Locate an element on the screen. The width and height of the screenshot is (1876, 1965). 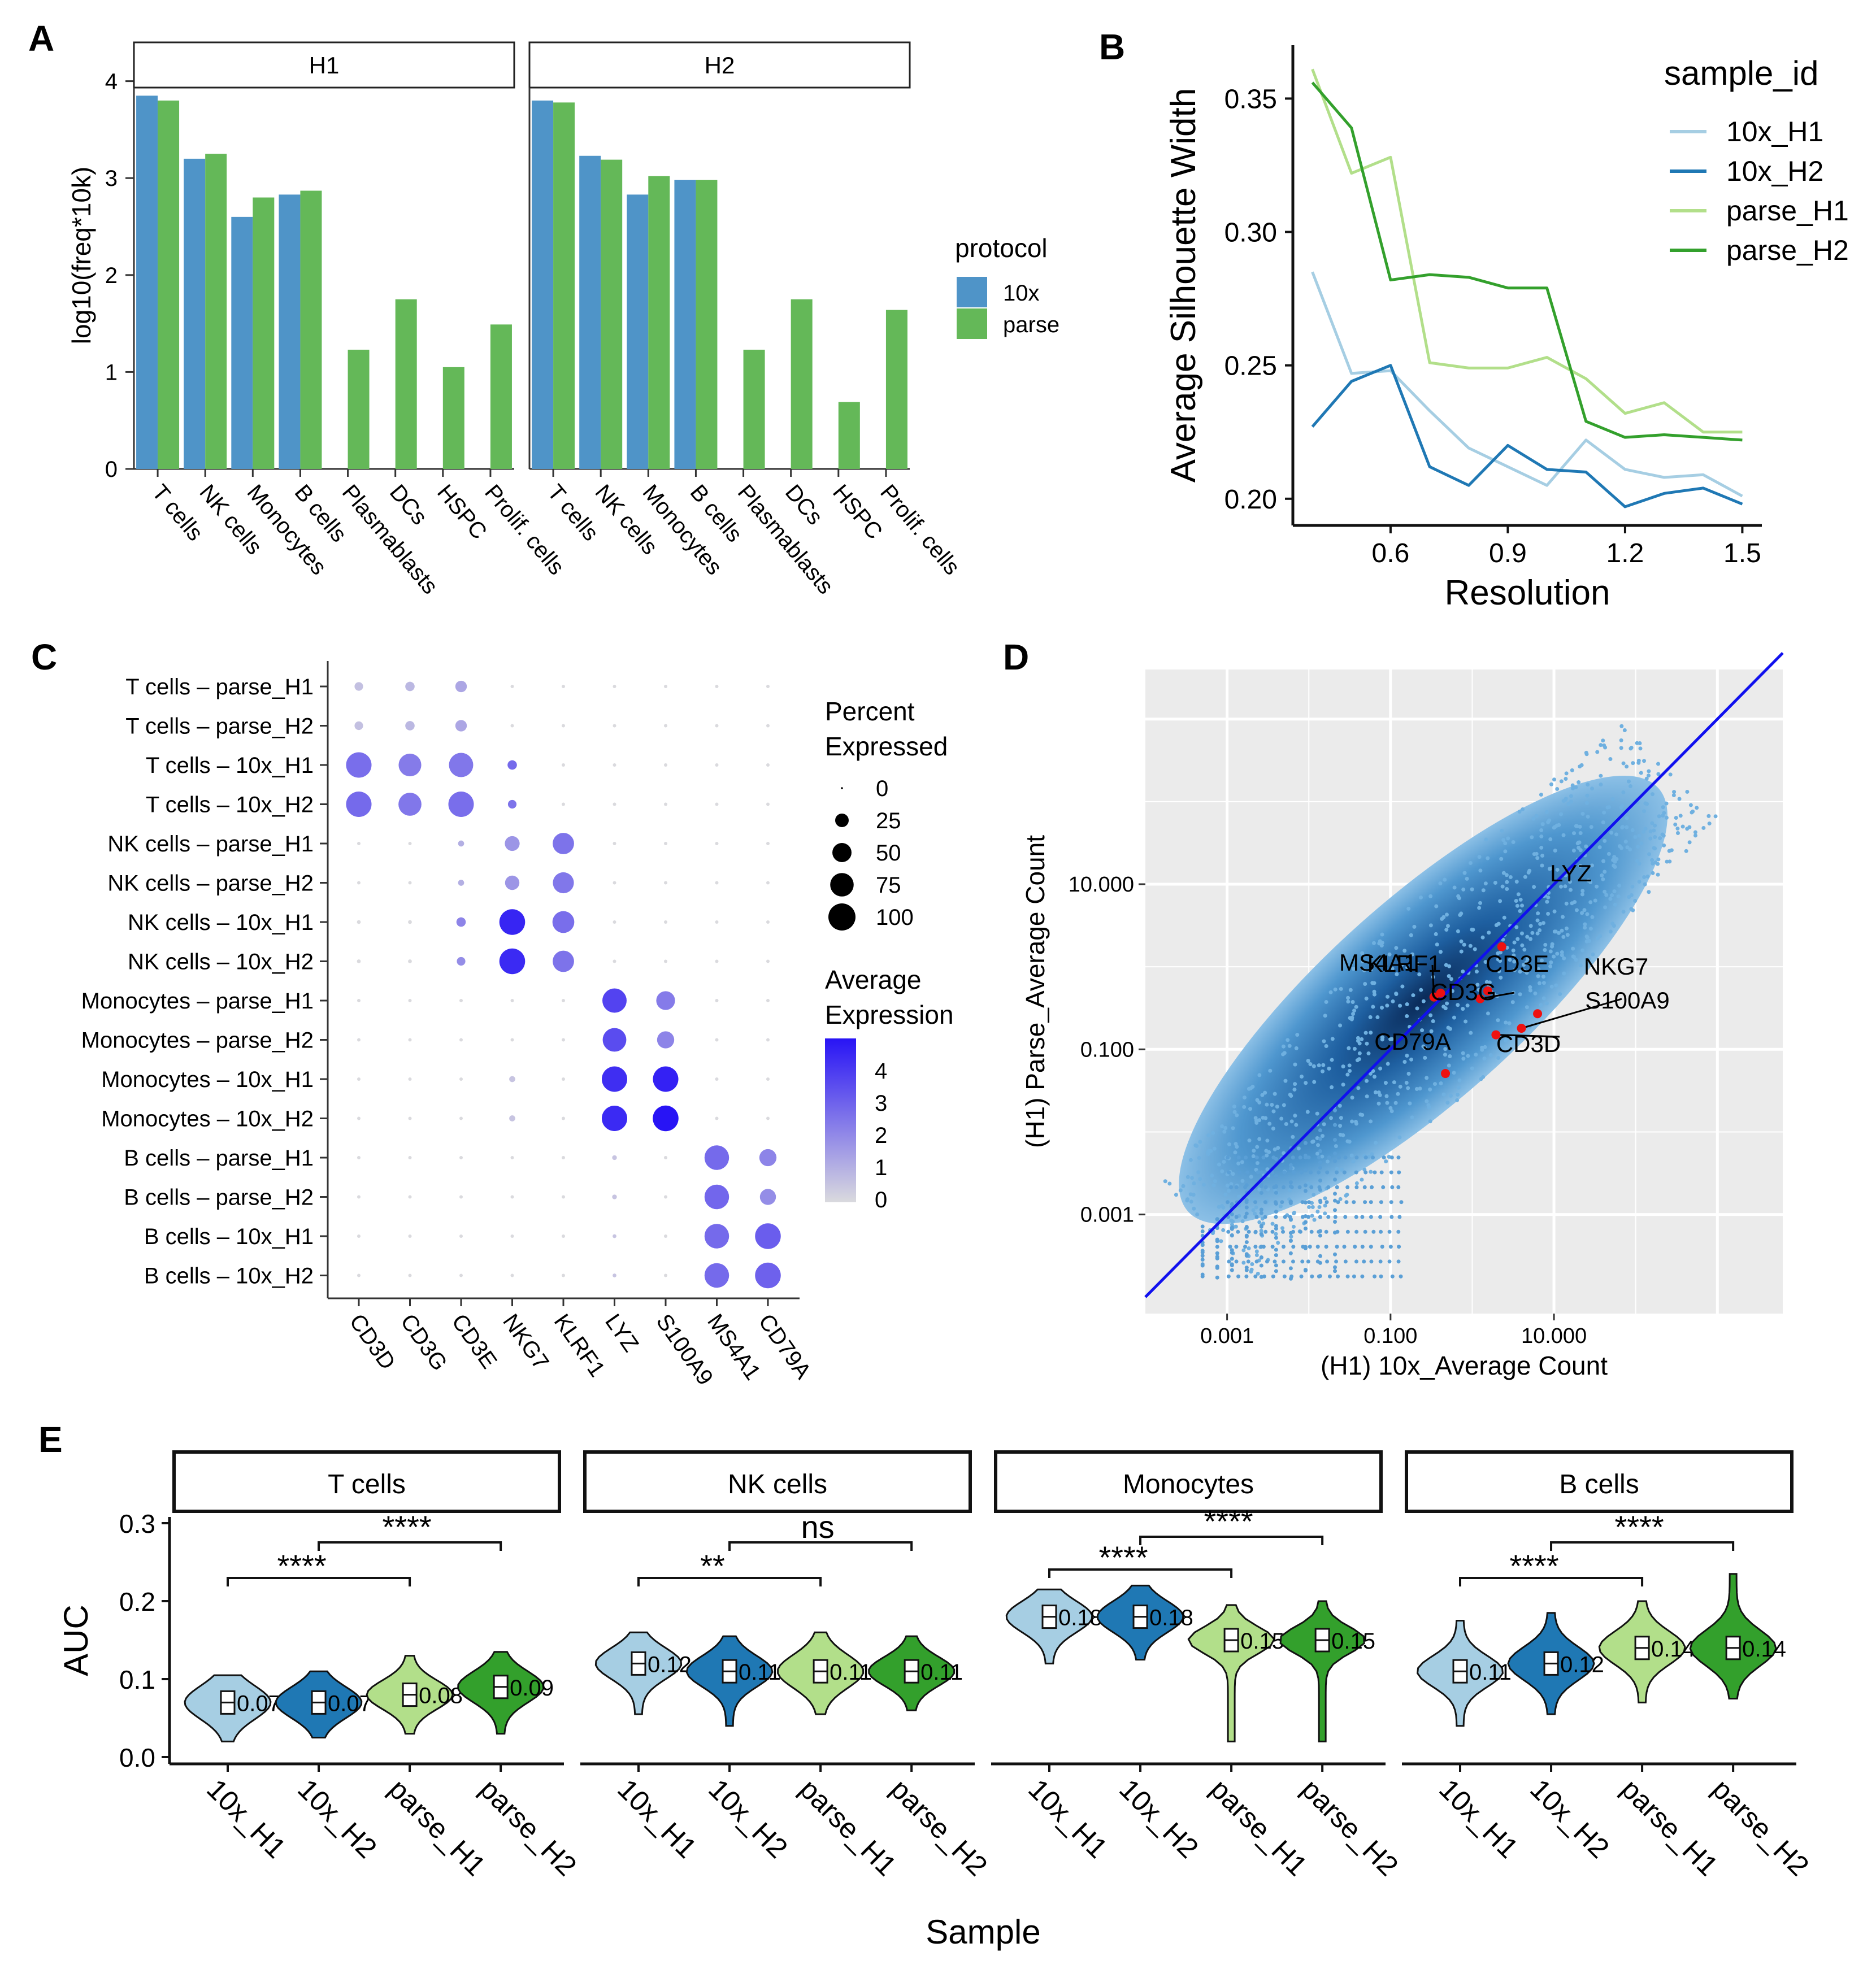
c-dot-monocytes-parse-h2-klrf1 is located at coordinates (563, 1040).